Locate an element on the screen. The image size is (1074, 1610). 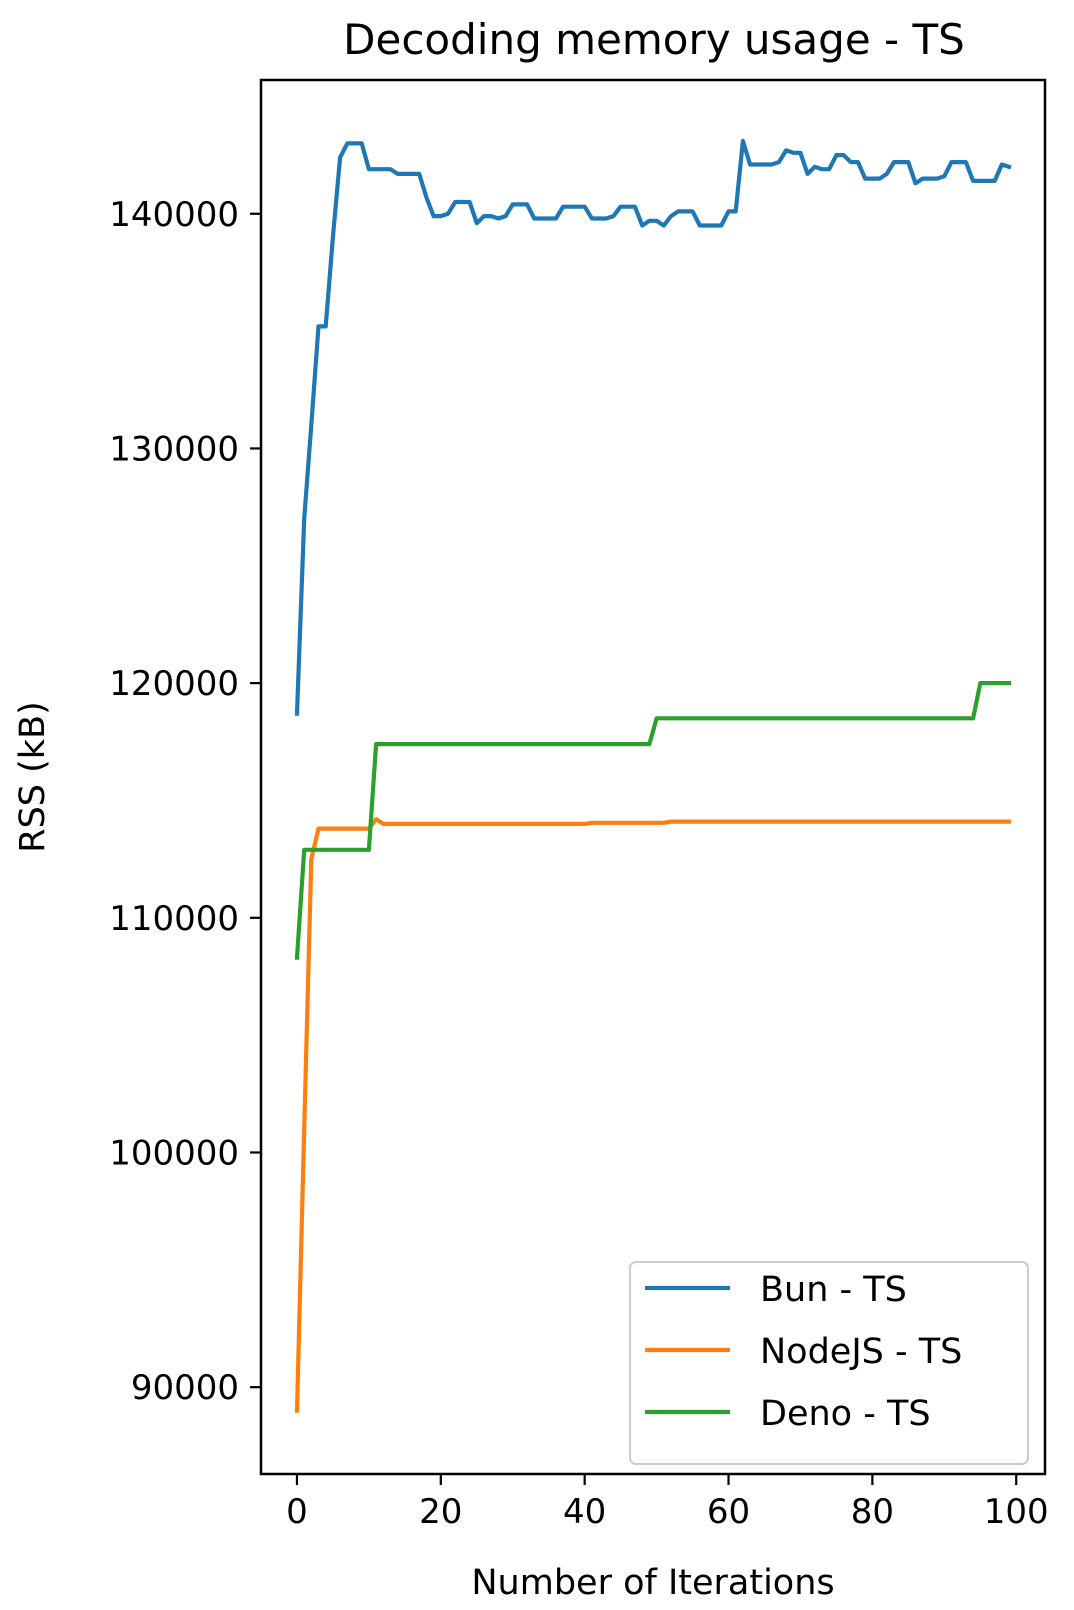
y-axis-label: RSS (kB) is located at coordinates (33, 776).